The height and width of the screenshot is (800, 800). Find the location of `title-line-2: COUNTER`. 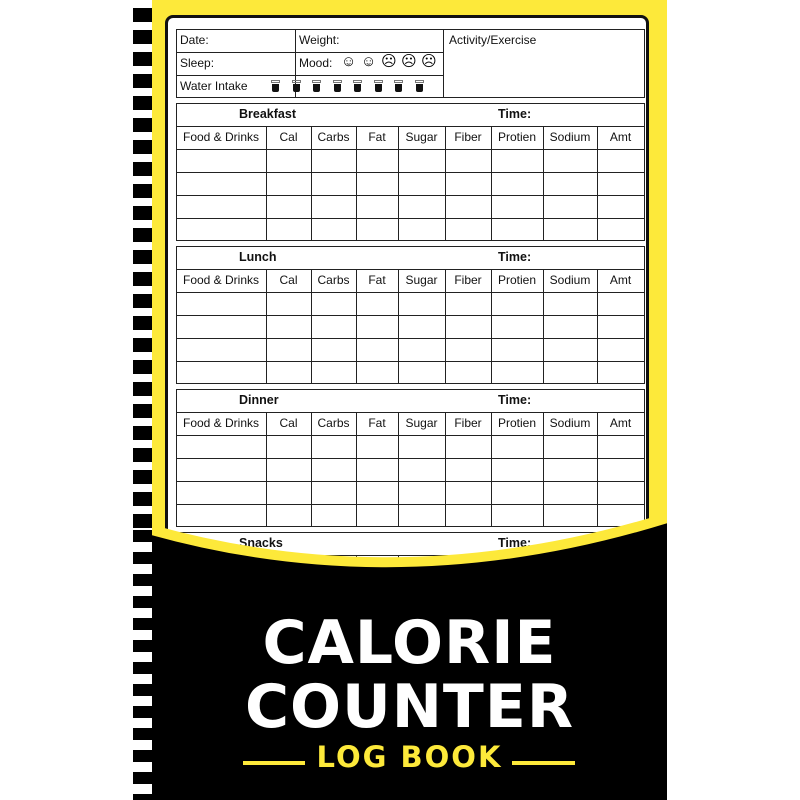

title-line-2: COUNTER is located at coordinates (409, 707).